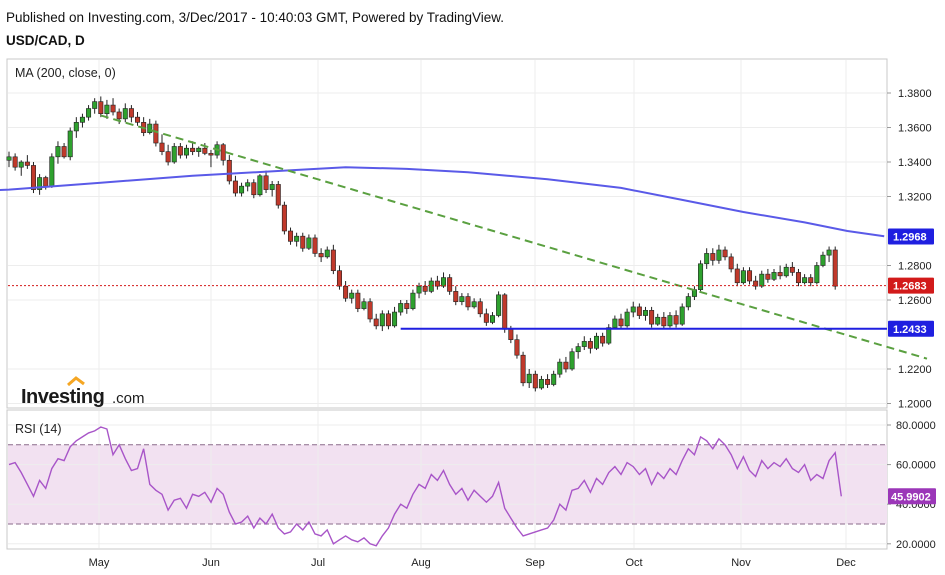 Image resolution: width=945 pixels, height=575 pixels. I want to click on price-tick-label: 1.2000, so click(915, 405).